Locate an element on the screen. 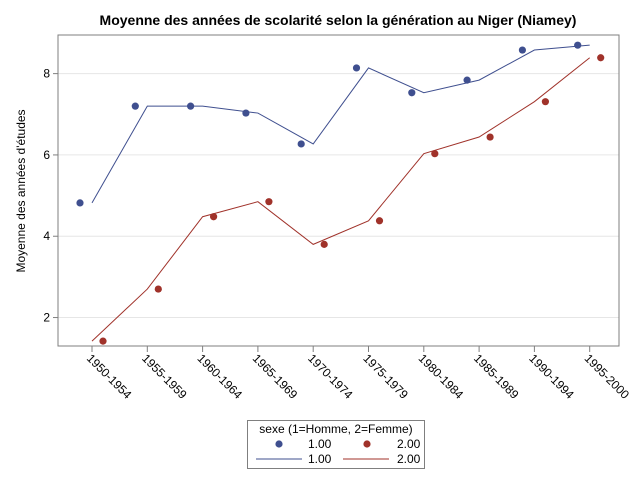  legend-label-line-2: 2.00 is located at coordinates (409, 459).